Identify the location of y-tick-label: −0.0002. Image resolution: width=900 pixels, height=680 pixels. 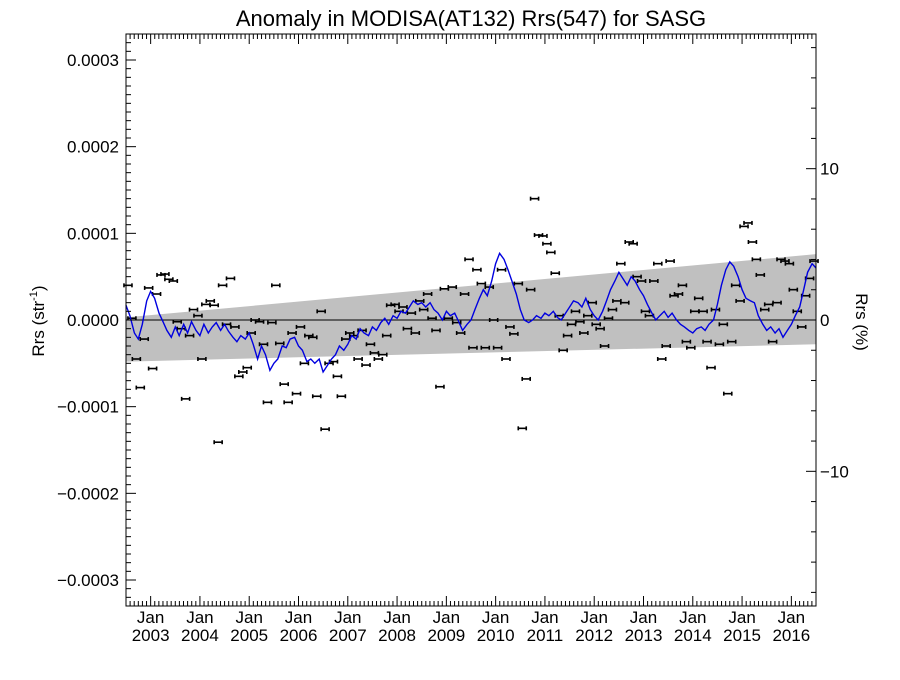
(88, 493).